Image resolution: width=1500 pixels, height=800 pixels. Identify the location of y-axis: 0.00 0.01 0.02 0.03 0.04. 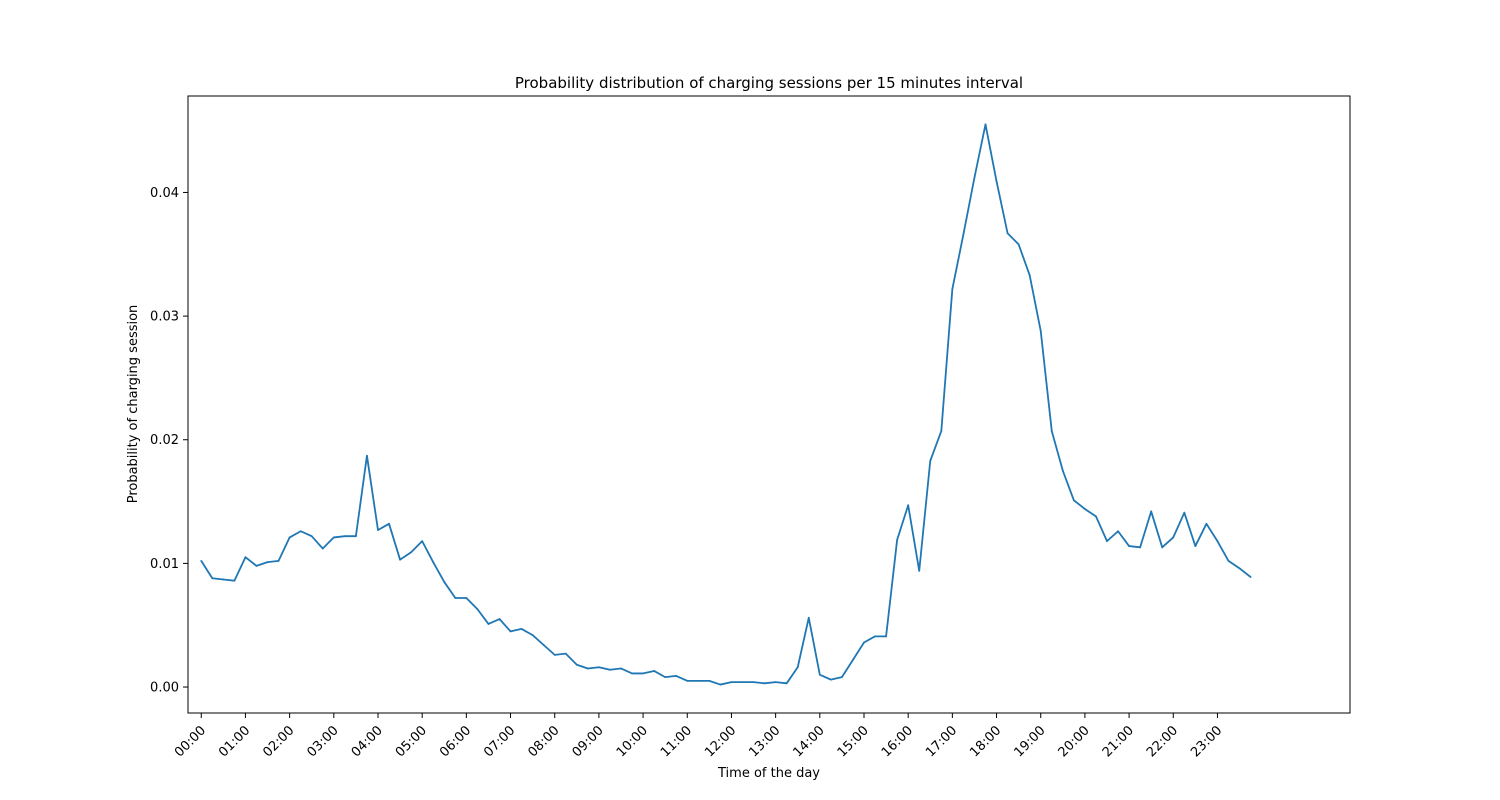
(169, 441).